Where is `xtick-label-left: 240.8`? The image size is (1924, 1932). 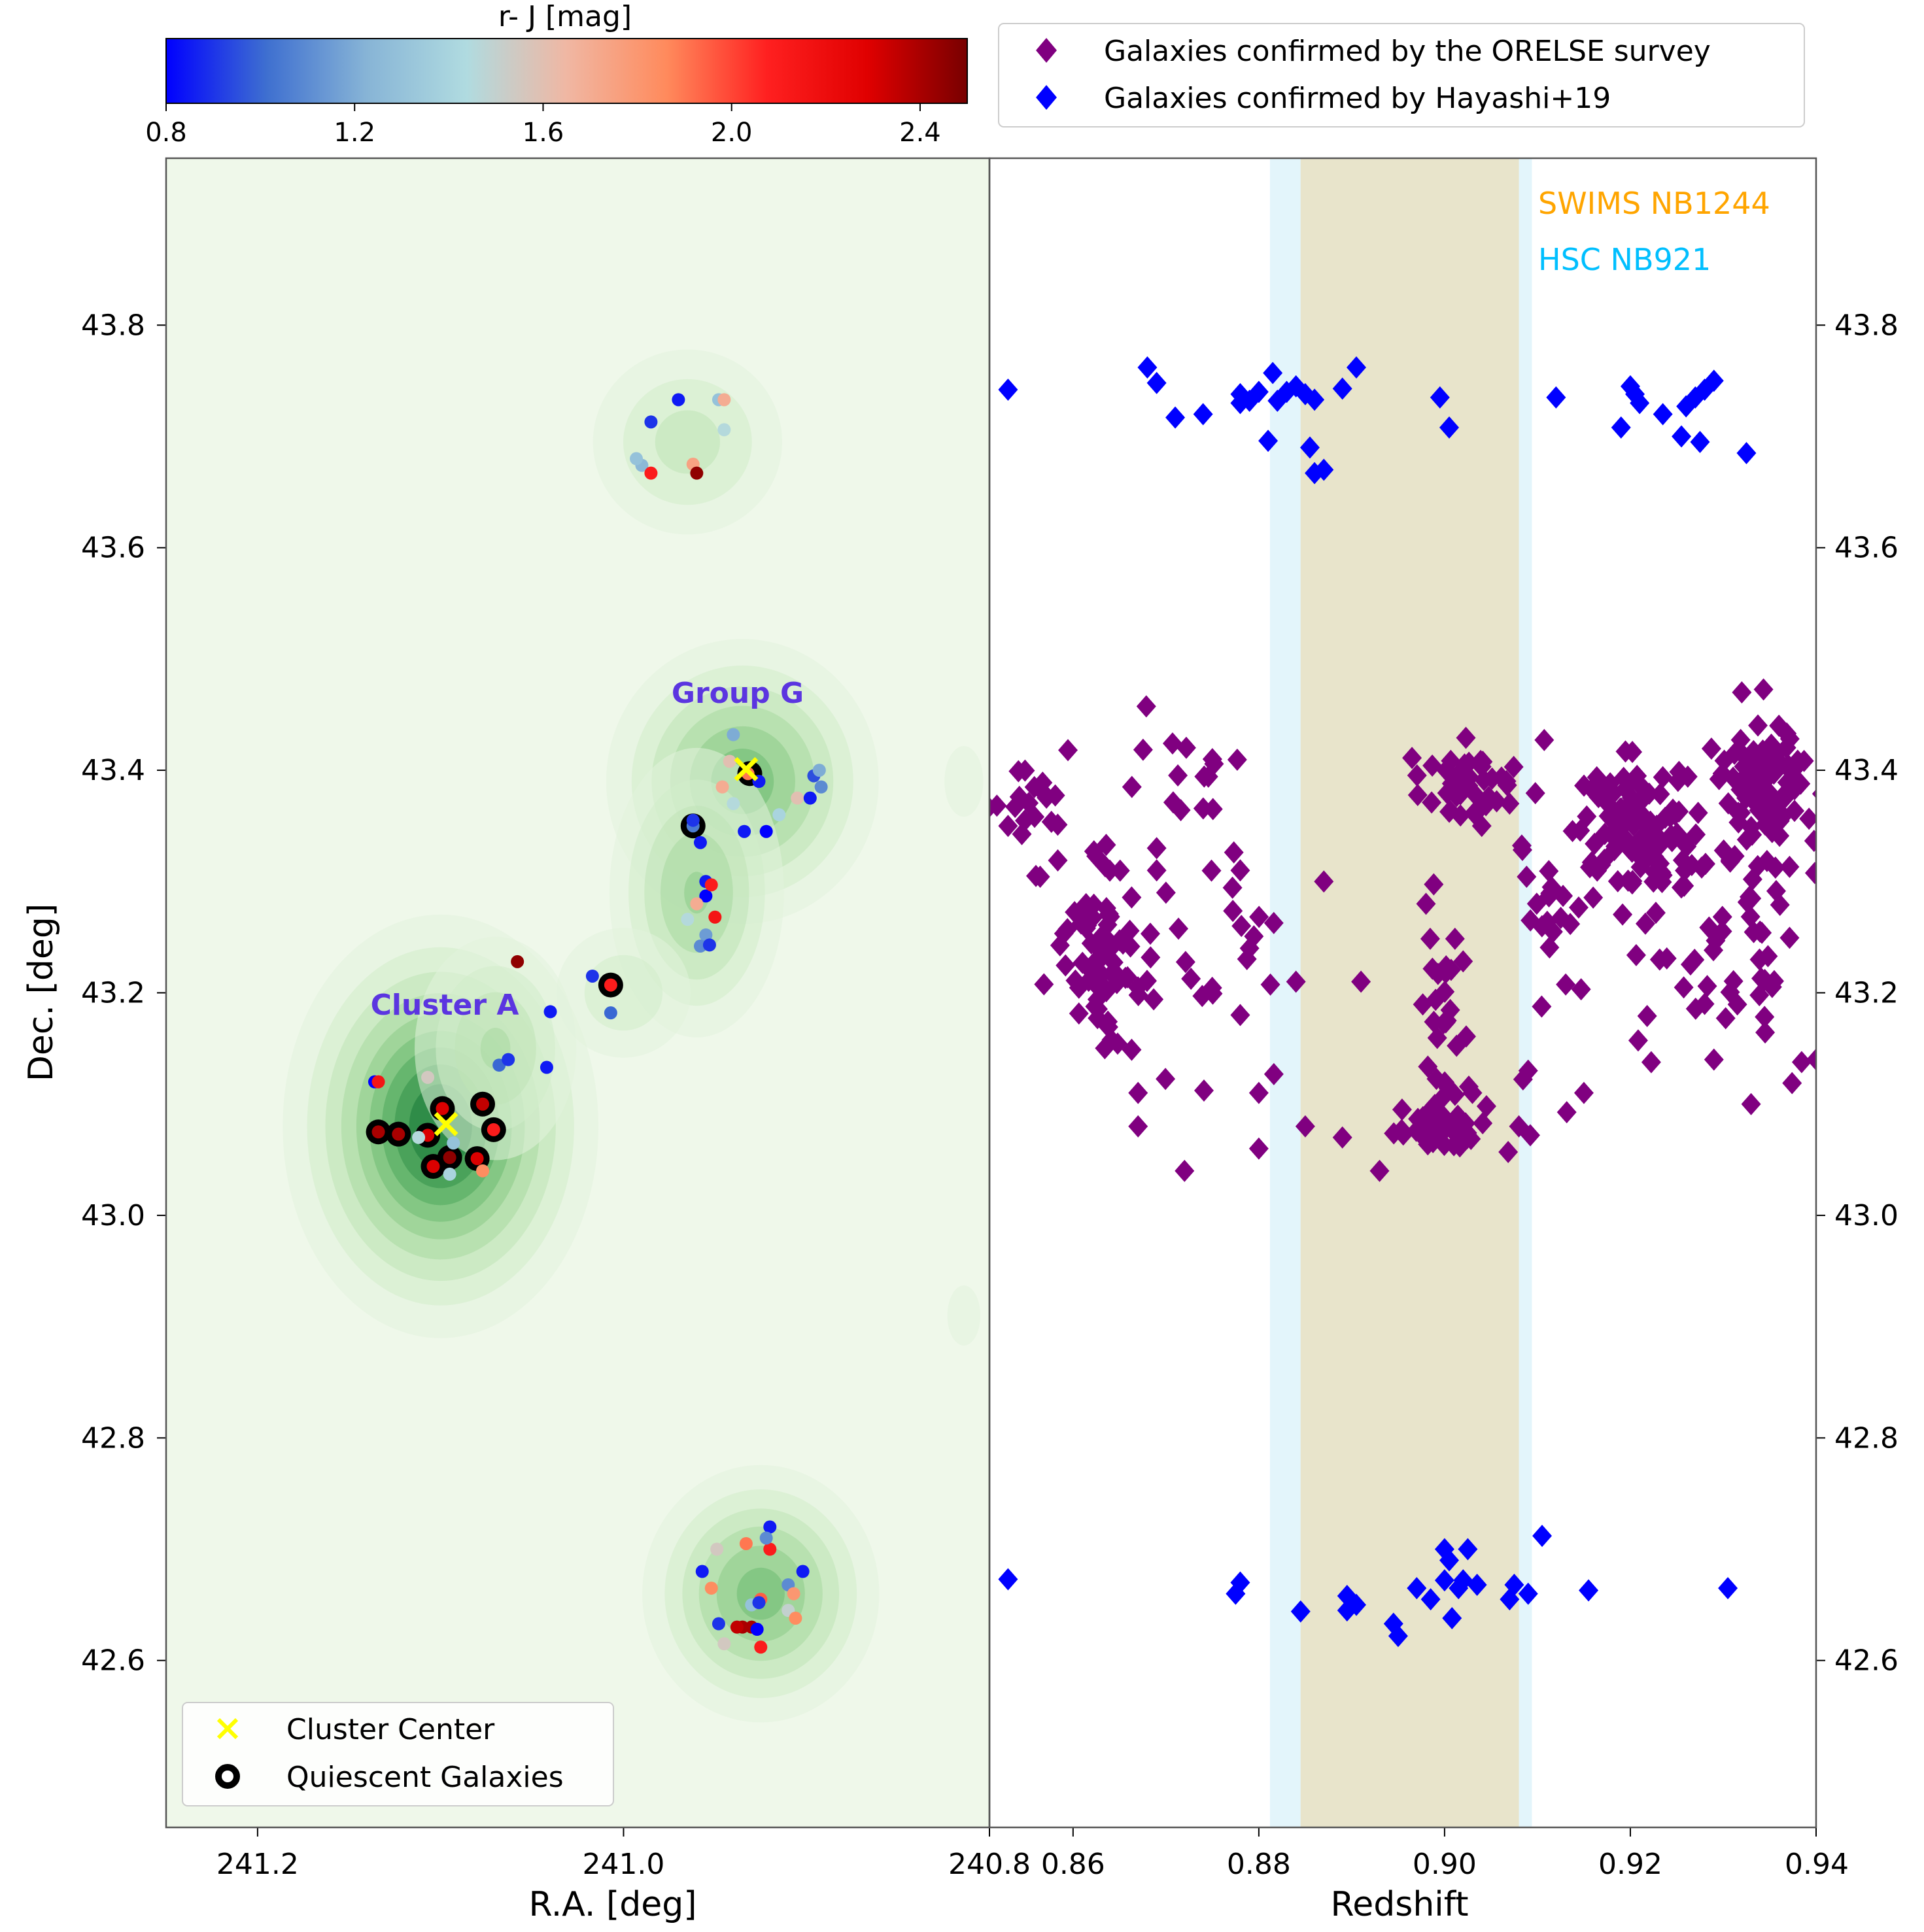 xtick-label-left: 240.8 is located at coordinates (989, 1864).